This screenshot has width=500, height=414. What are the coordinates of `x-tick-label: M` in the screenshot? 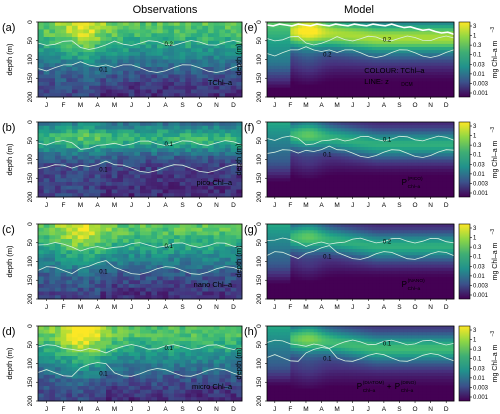 It's located at (80, 205).